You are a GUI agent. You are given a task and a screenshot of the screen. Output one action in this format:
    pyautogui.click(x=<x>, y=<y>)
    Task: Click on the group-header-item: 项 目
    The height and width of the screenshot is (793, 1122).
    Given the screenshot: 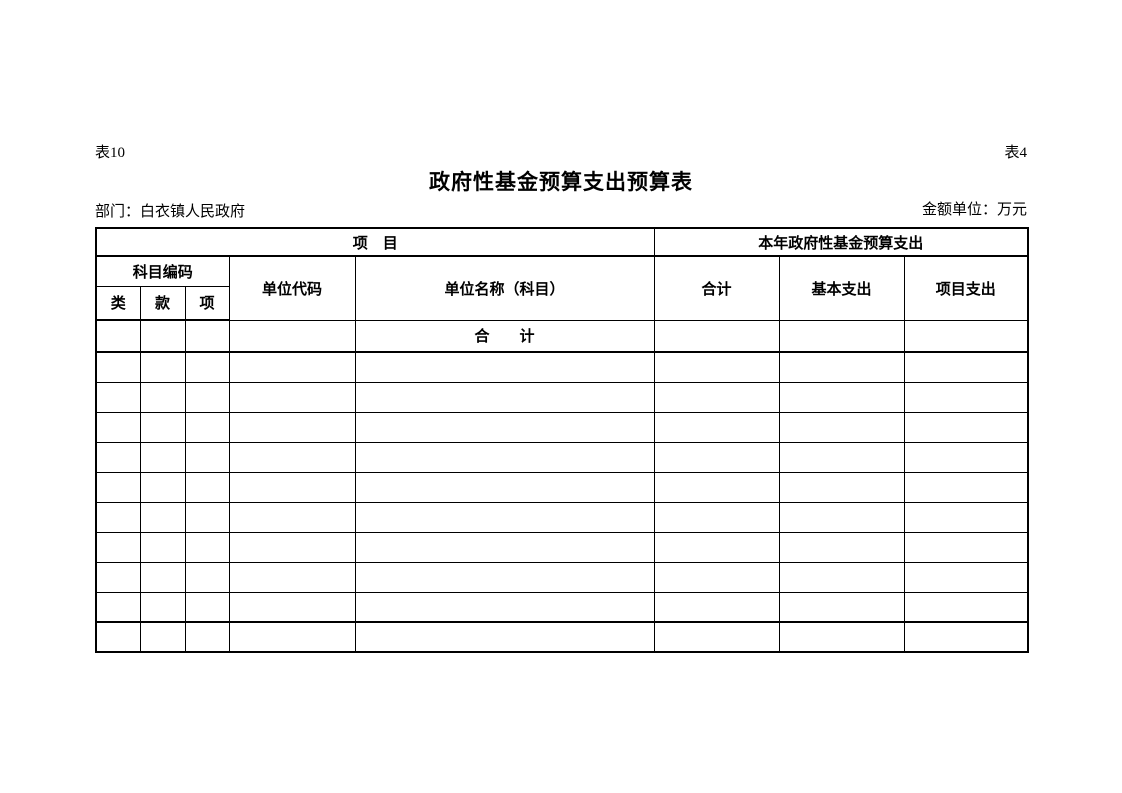 What is the action you would take?
    pyautogui.click(x=375, y=242)
    